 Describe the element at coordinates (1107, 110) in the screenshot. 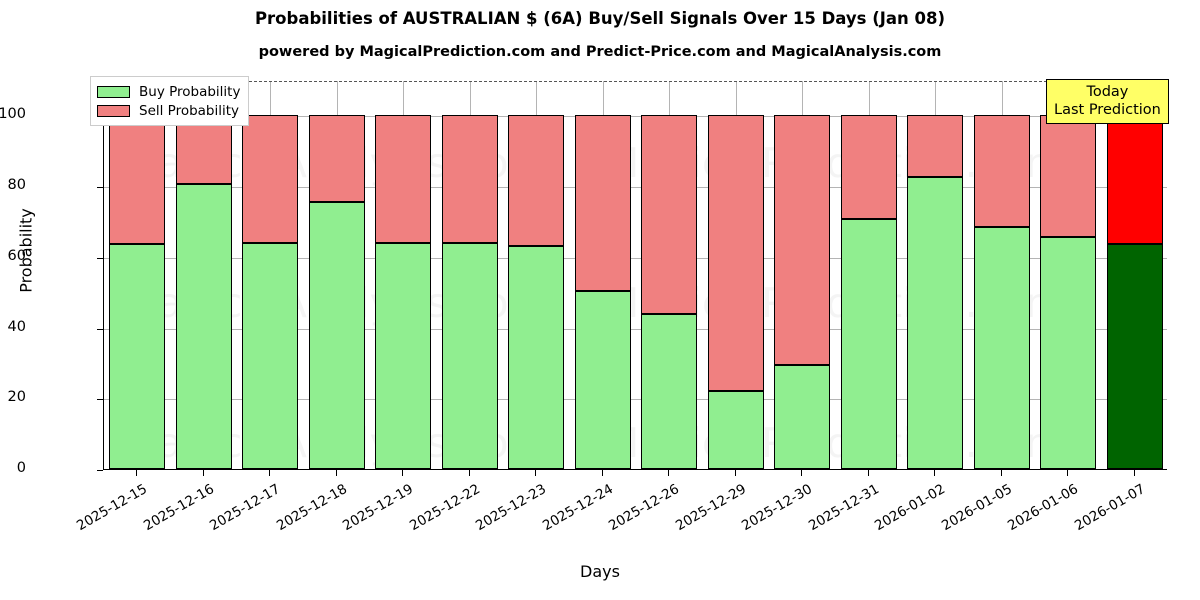

I see `last-prediction-label: Last Prediction` at that location.